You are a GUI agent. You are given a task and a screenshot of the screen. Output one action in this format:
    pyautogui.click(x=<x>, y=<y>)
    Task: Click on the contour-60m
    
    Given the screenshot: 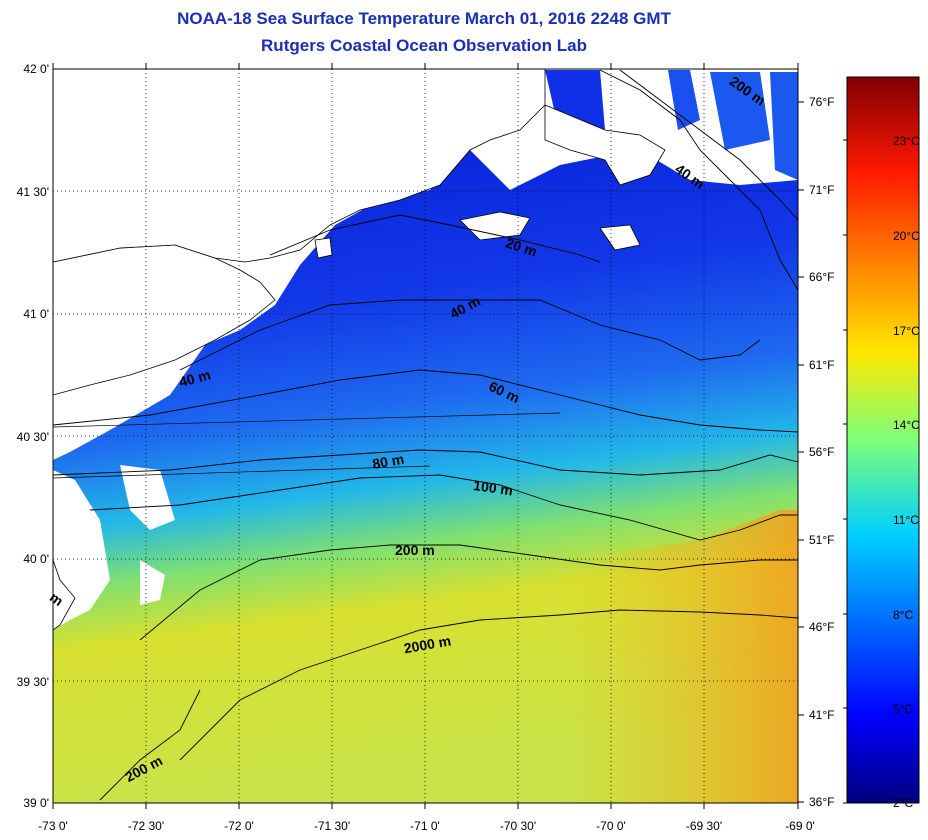 What is the action you would take?
    pyautogui.click(x=425, y=401)
    